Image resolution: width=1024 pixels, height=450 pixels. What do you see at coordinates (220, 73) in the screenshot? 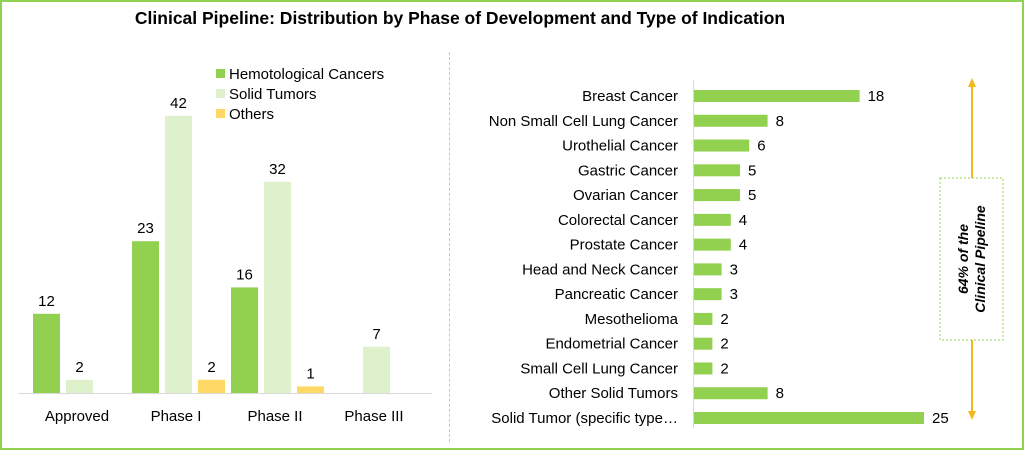
I see `legend-swatch-hemotological-cancers` at bounding box center [220, 73].